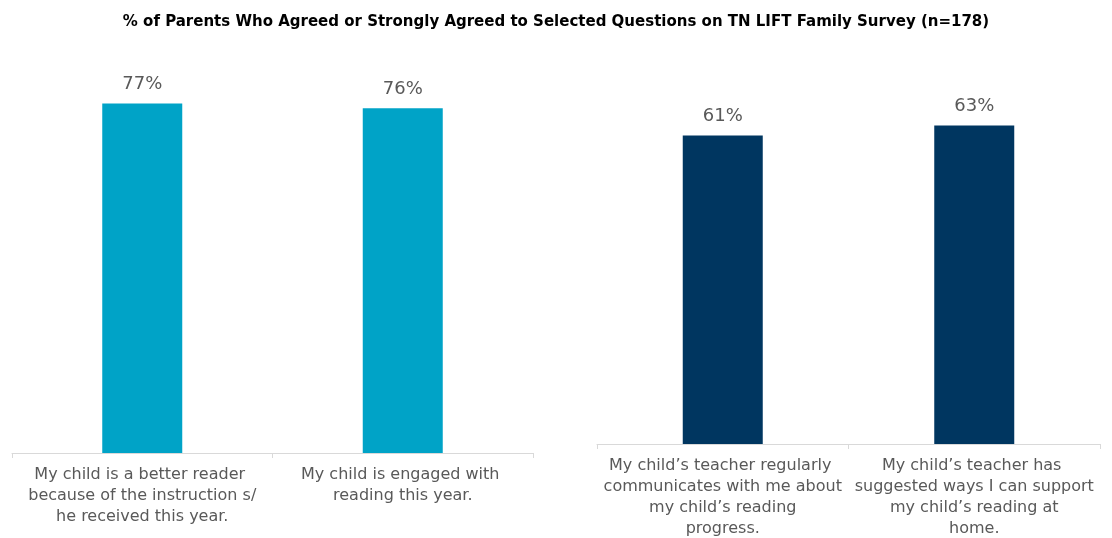  I want to click on data-label: 61%, so click(722, 115).